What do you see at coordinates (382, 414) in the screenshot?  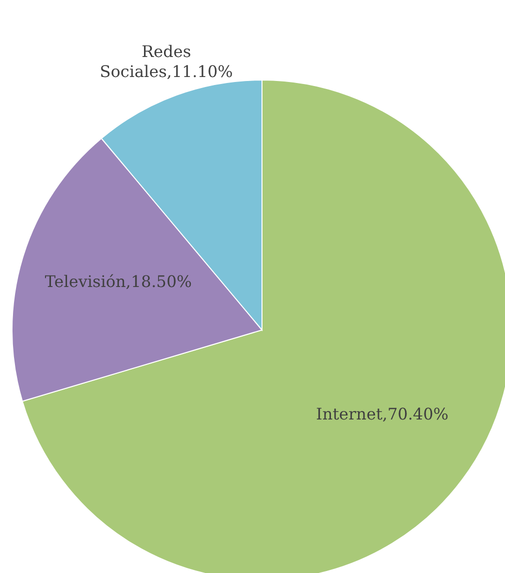 I see `slice-label: Internet,70.40%` at bounding box center [382, 414].